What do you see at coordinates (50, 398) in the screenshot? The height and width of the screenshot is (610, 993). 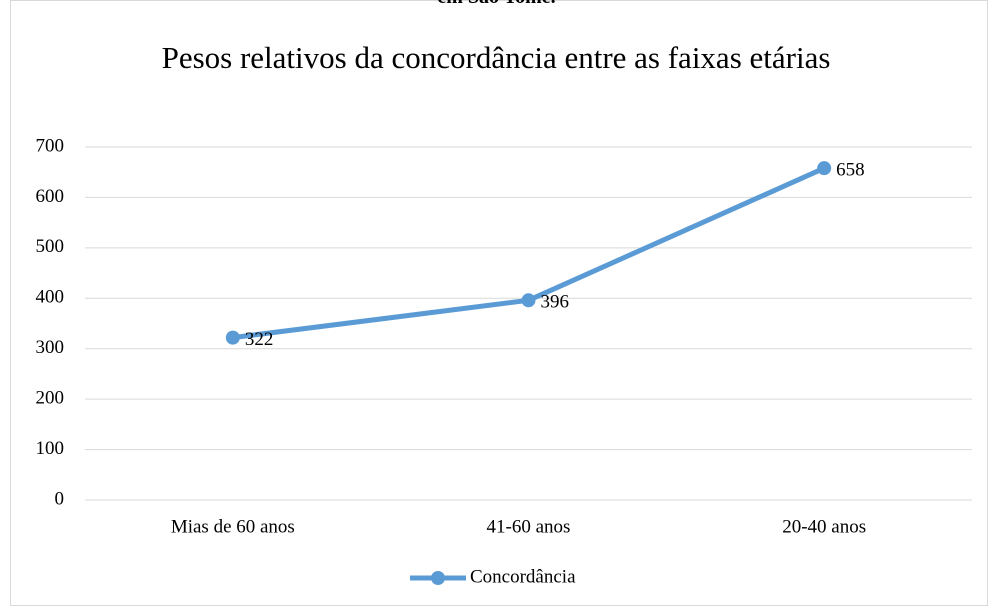 I see `y-tick-label: 200` at bounding box center [50, 398].